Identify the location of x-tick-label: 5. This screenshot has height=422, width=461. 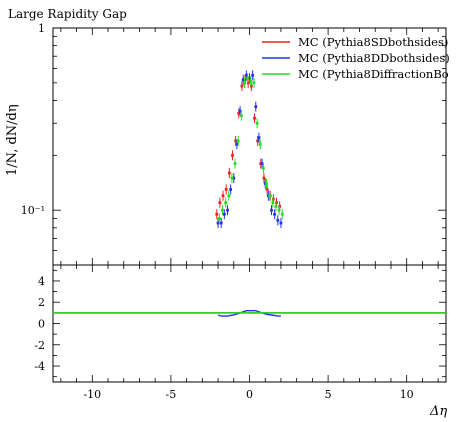
(328, 394).